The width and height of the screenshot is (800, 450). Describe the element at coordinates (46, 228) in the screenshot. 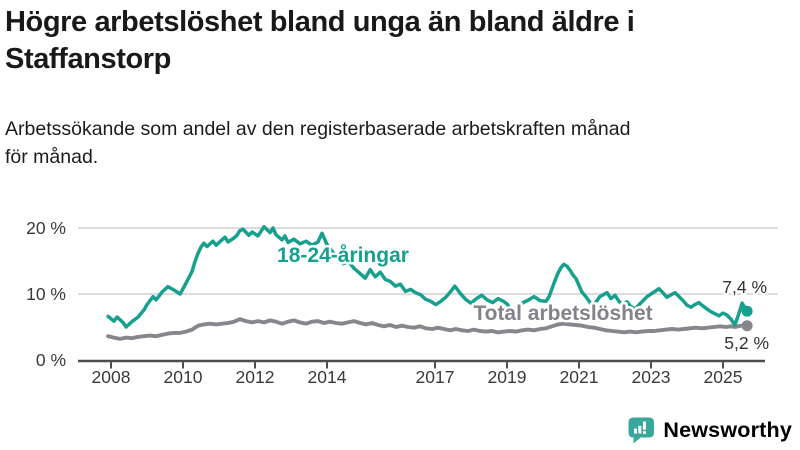

I see `y-tick-label: 20 %` at that location.